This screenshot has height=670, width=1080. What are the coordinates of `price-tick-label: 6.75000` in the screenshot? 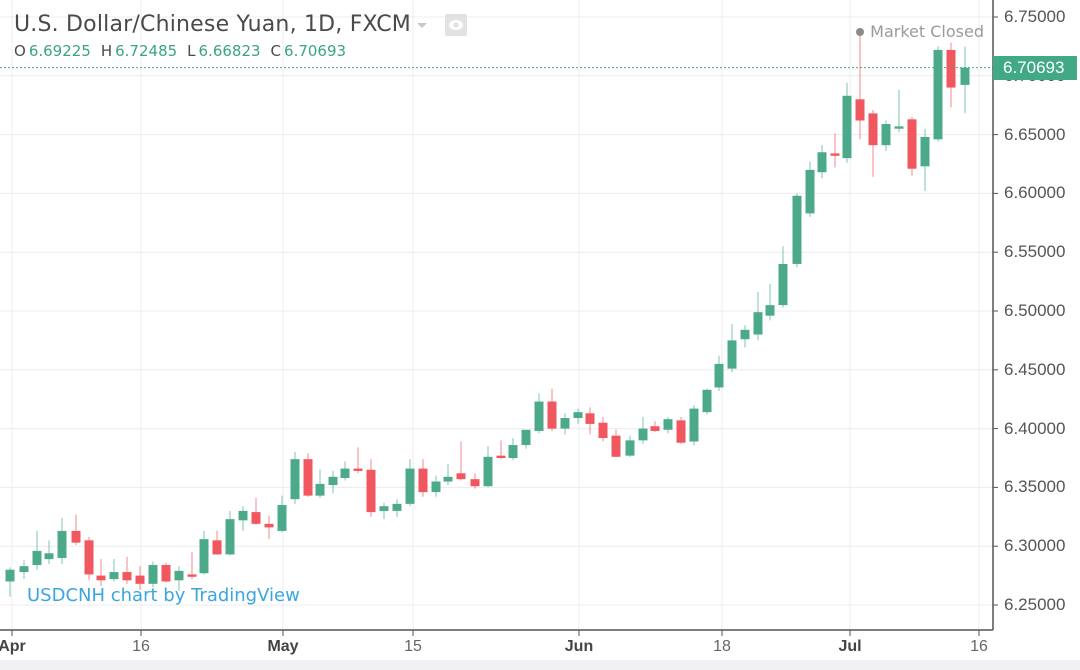 It's located at (1035, 16).